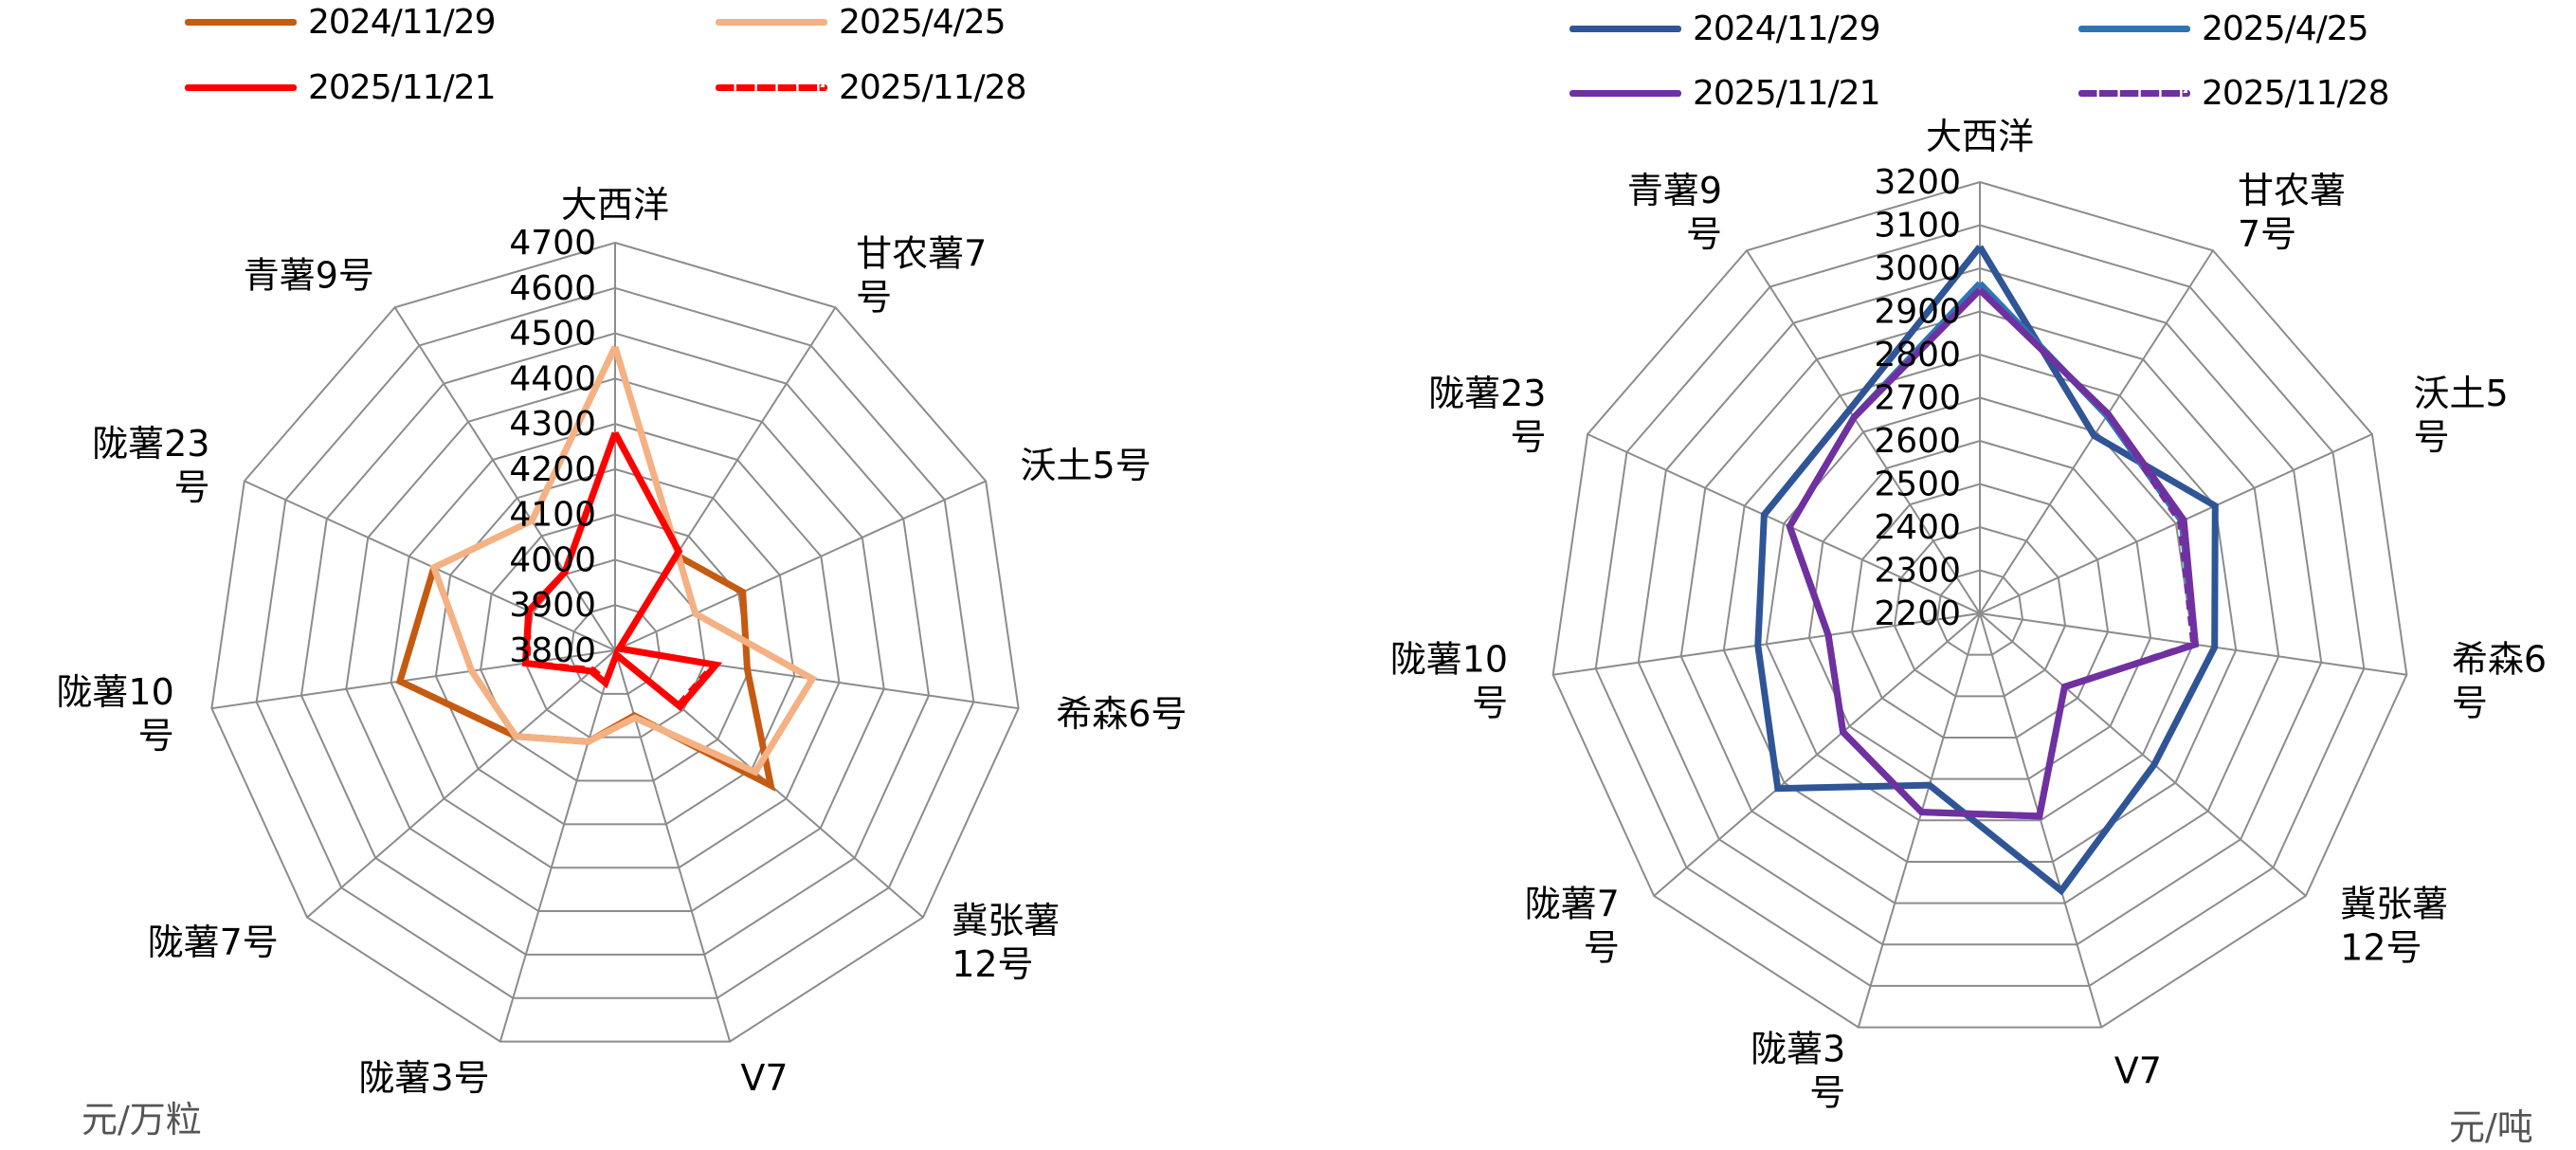 This screenshot has height=1150, width=2576. I want to click on category-label: 青薯9, so click(1674, 190).